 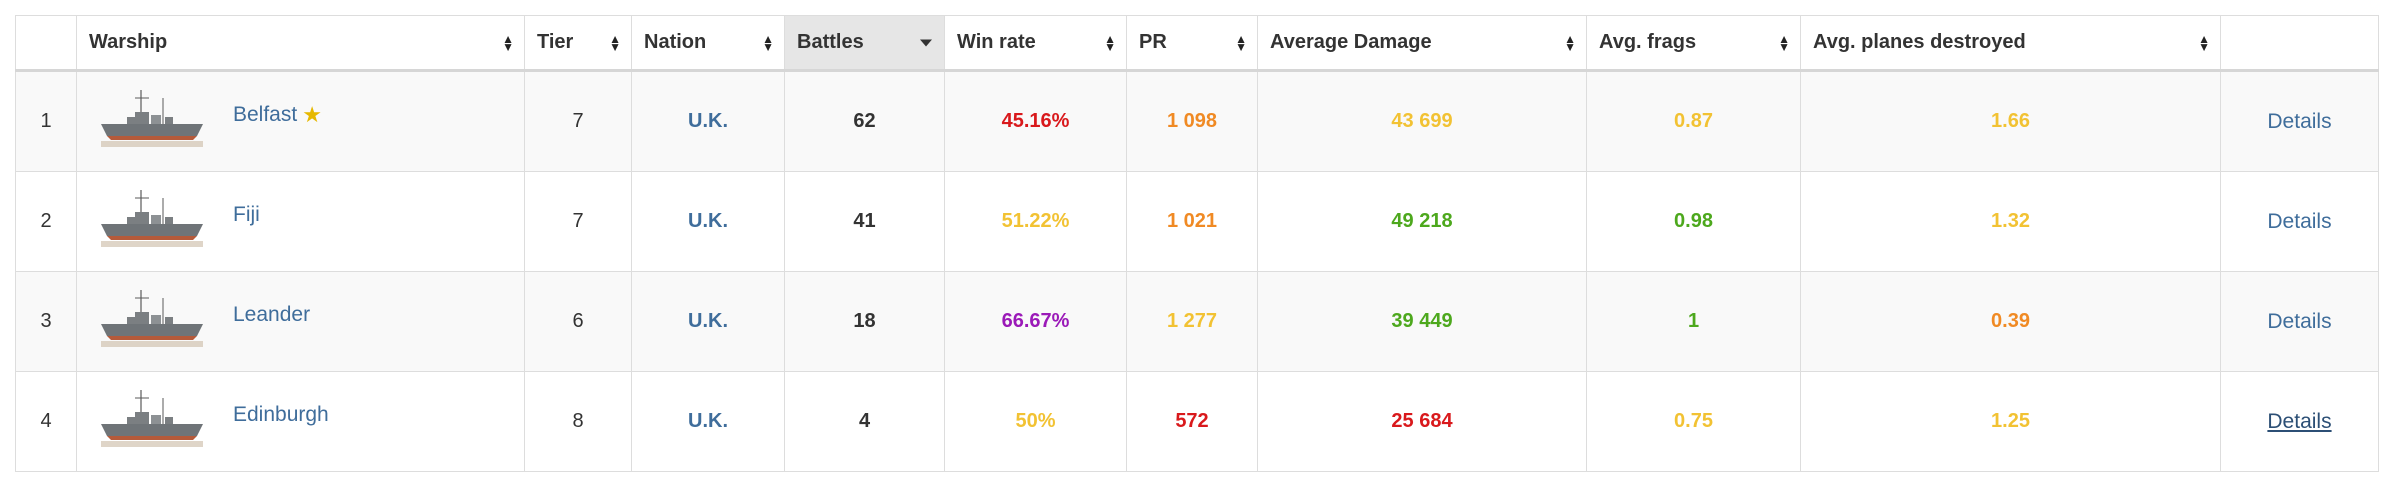 What do you see at coordinates (46, 43) in the screenshot?
I see `header-index` at bounding box center [46, 43].